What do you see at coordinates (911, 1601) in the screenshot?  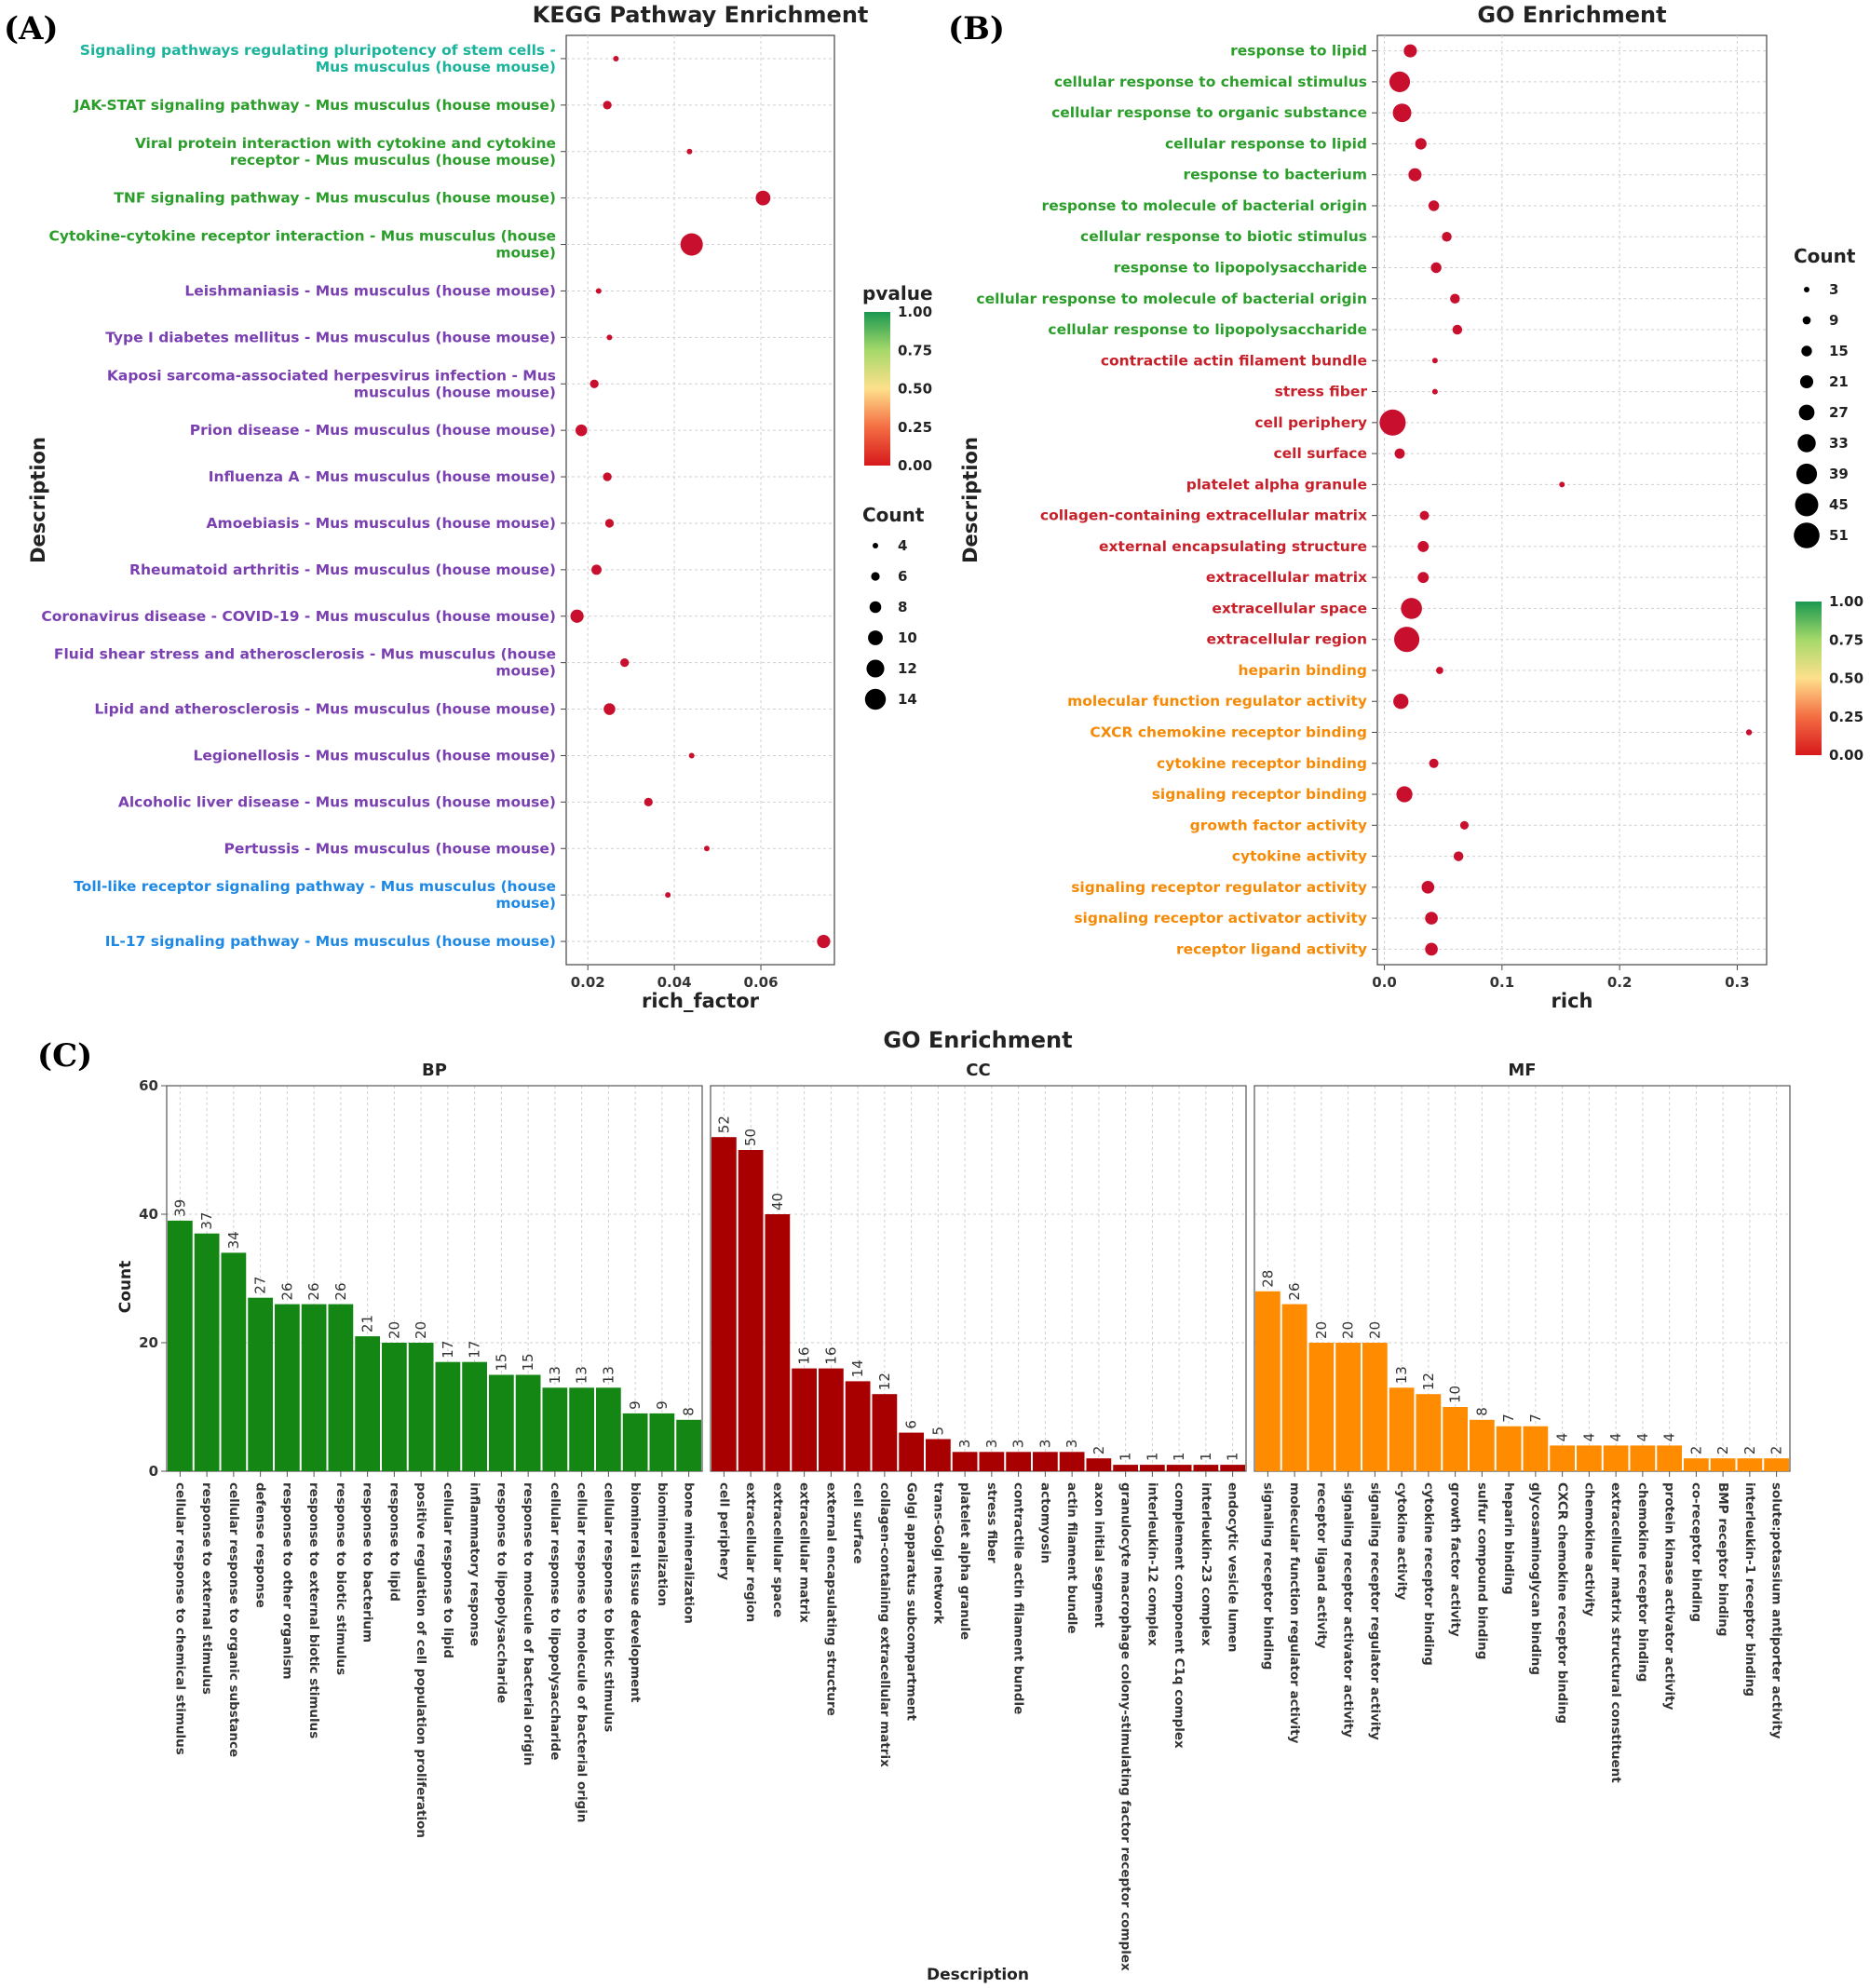 I see `category-label: Golgi apparatus subcompartment` at bounding box center [911, 1601].